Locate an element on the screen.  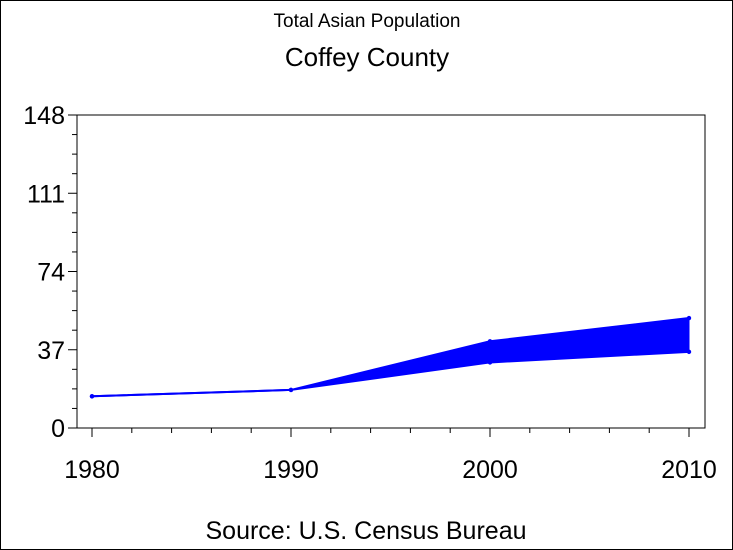
y-tick-label: 148 is located at coordinates (44, 116).